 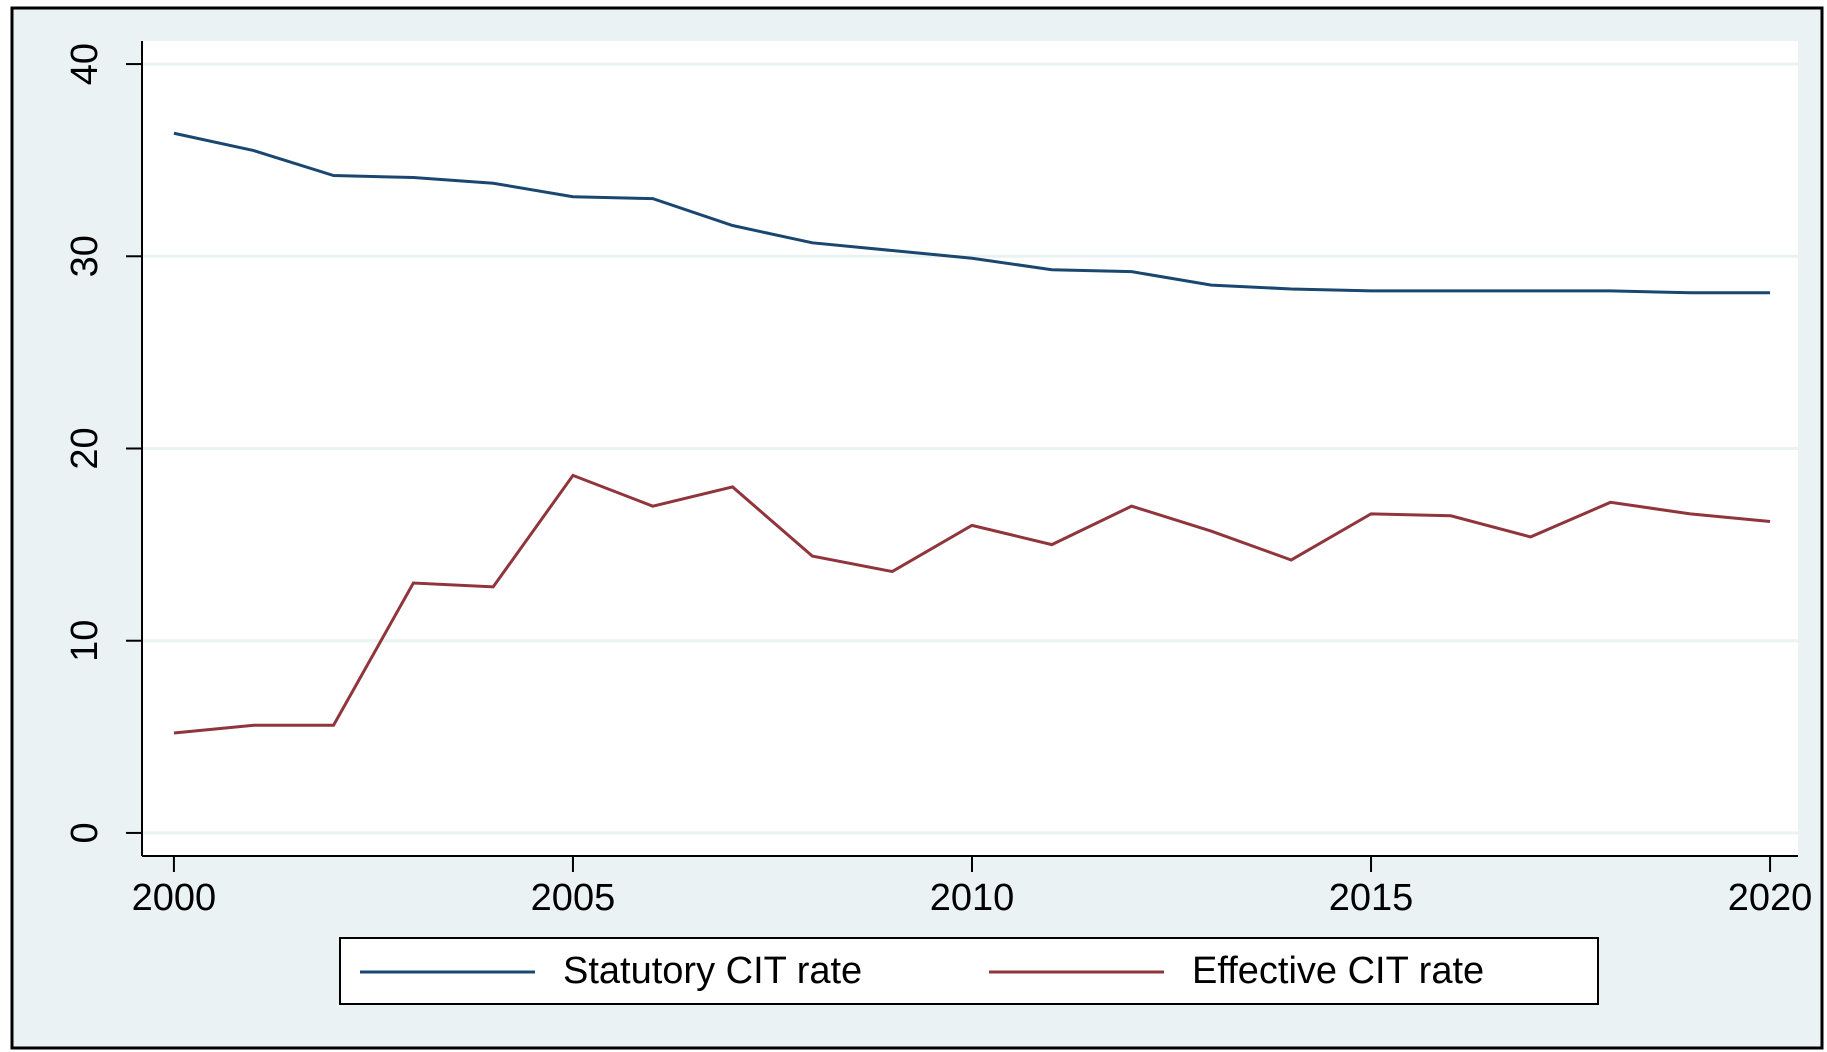 What do you see at coordinates (174, 898) in the screenshot?
I see `x-tick-label: 2000` at bounding box center [174, 898].